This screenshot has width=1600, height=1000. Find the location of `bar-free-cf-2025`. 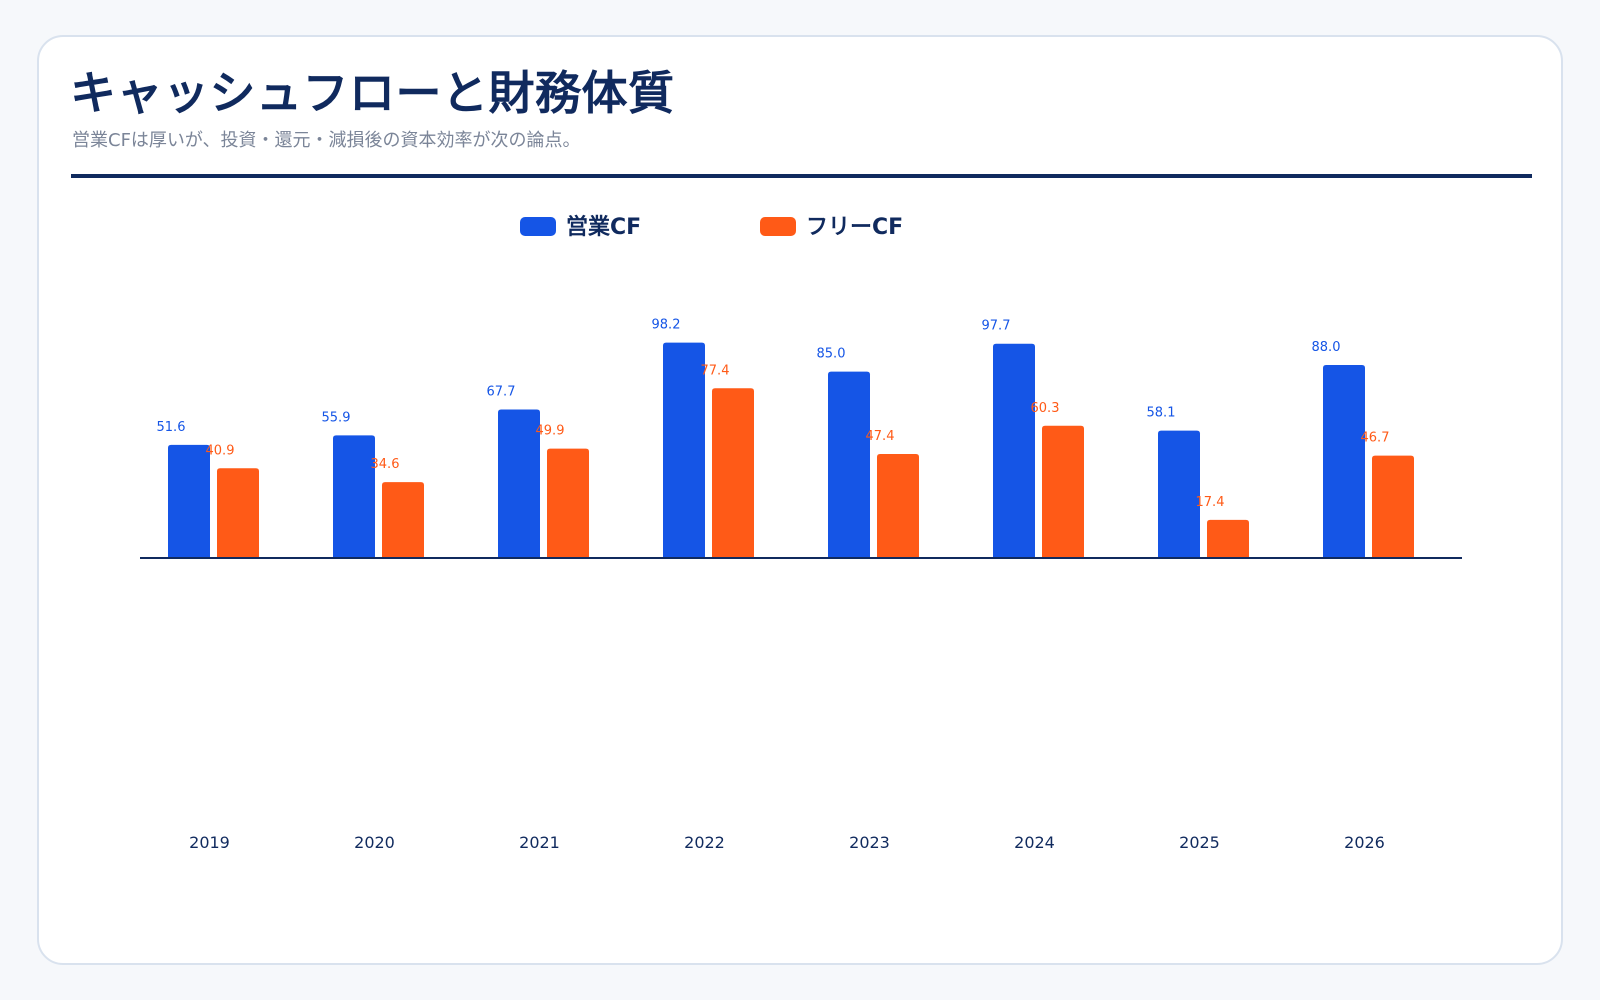

bar-free-cf-2025 is located at coordinates (1228, 538).